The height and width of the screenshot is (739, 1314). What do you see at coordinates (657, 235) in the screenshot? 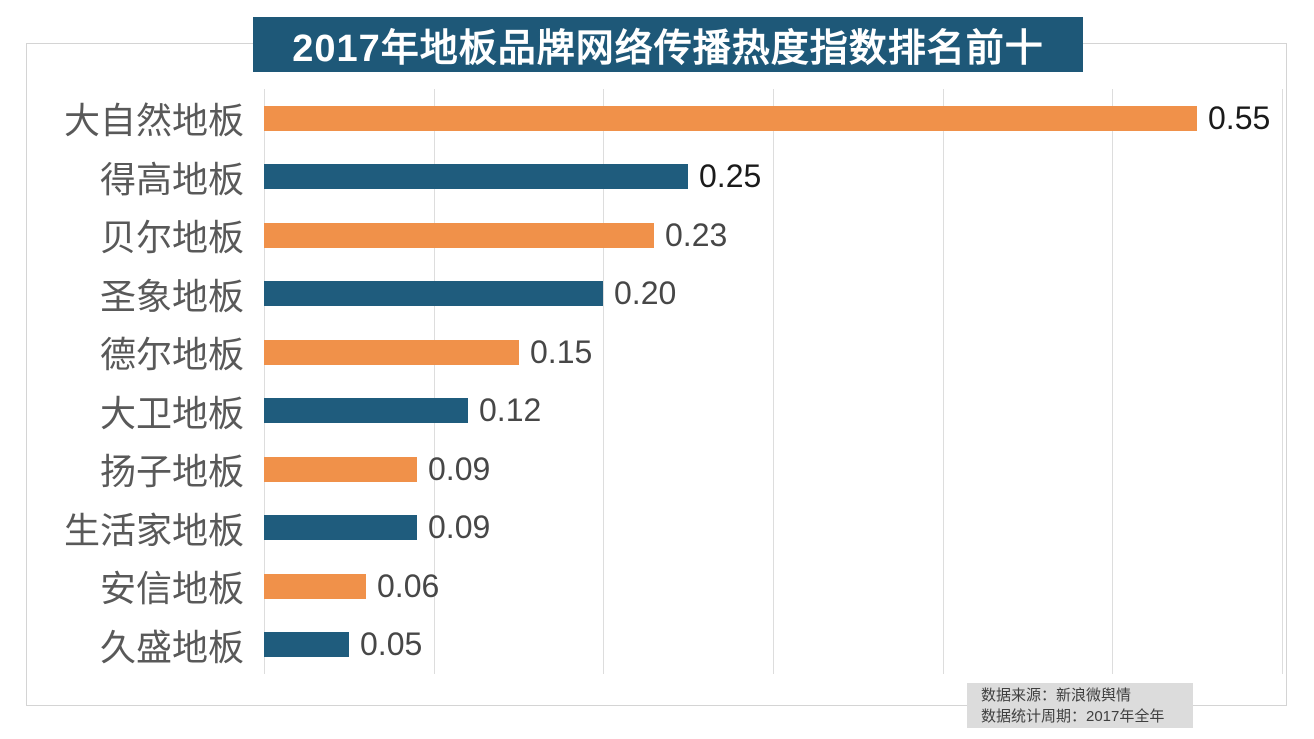
I see `bar-row: 贝尔地板 0.23` at bounding box center [657, 235].